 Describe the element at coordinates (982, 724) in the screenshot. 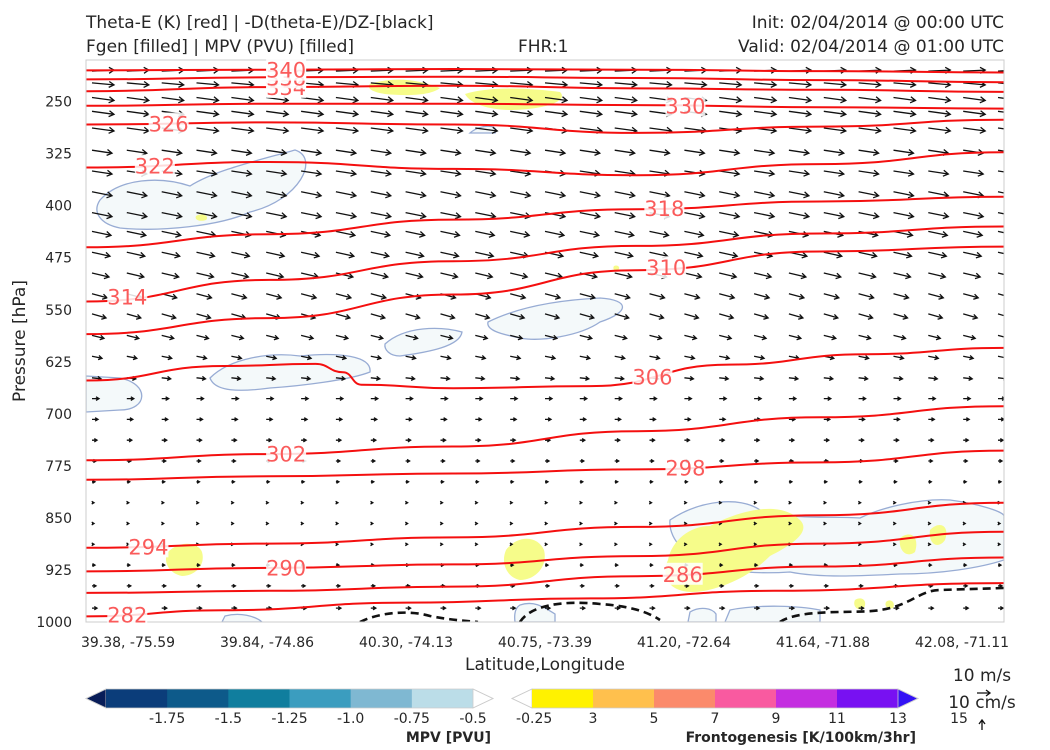

I see `vector-key-w-arrow` at that location.